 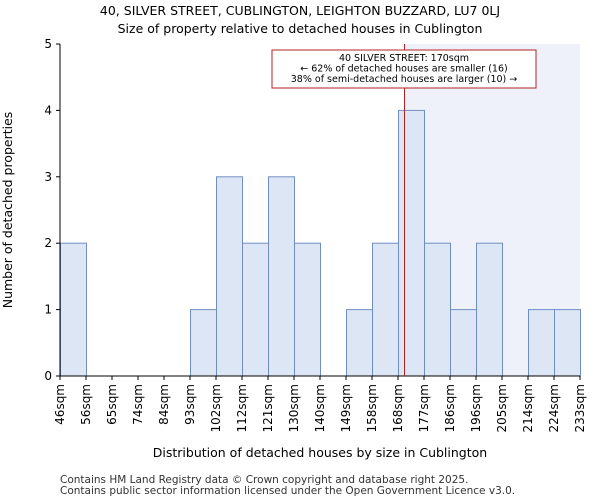 I want to click on bar-196sqm, so click(x=489, y=309).